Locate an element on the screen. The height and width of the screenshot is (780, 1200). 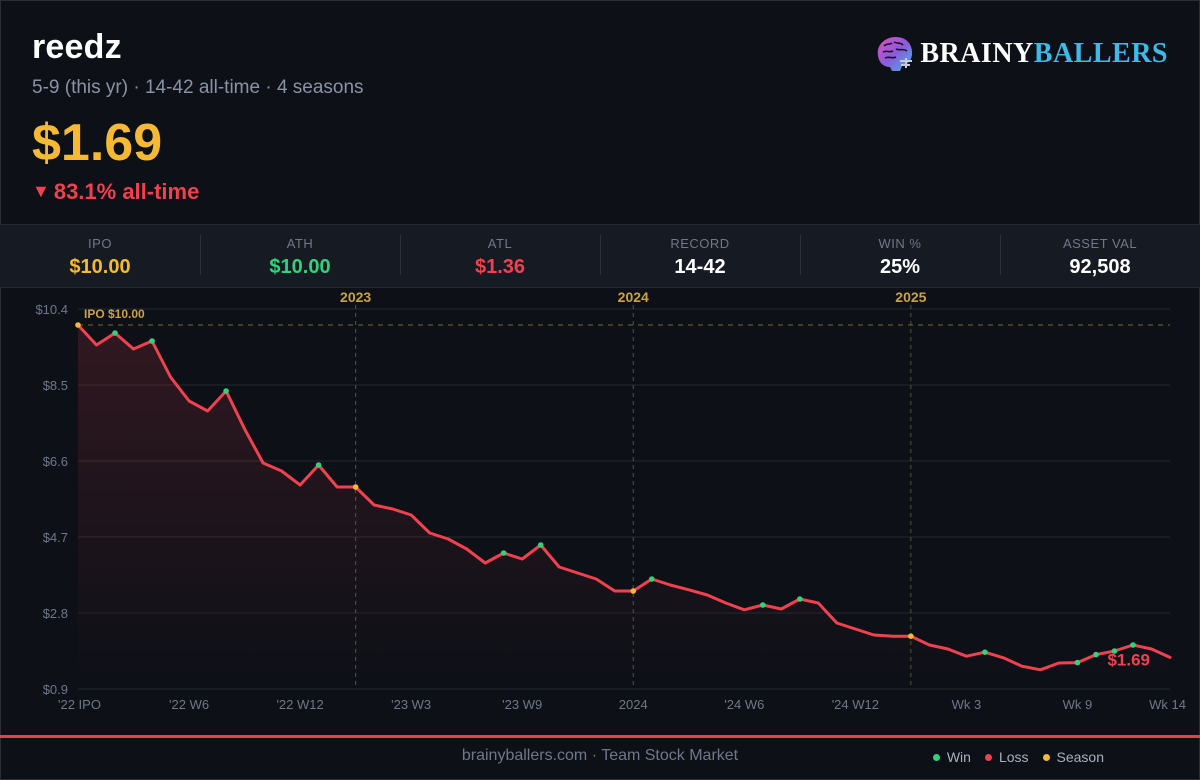
stat-label: ATH is located at coordinates (300, 243).